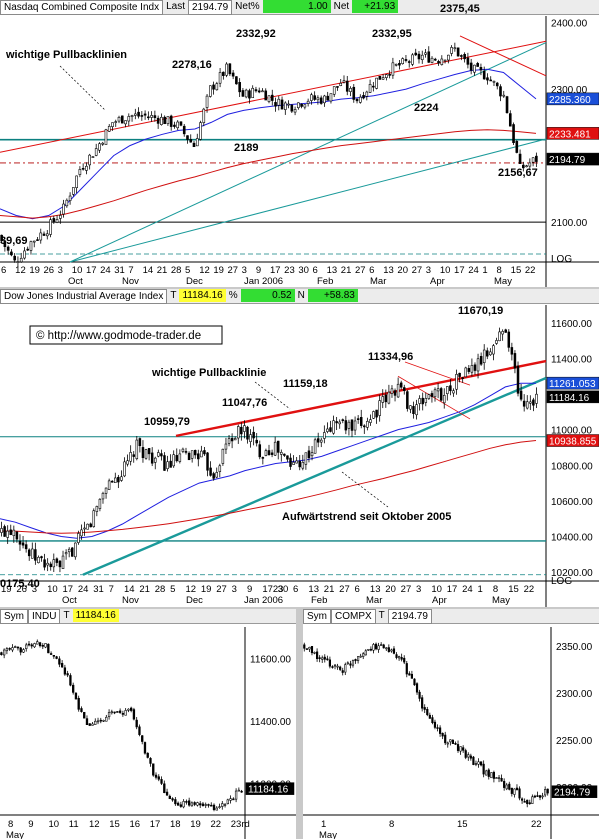  What do you see at coordinates (426, 108) in the screenshot?
I see `nasdaq-label-2224: 2224` at bounding box center [426, 108].